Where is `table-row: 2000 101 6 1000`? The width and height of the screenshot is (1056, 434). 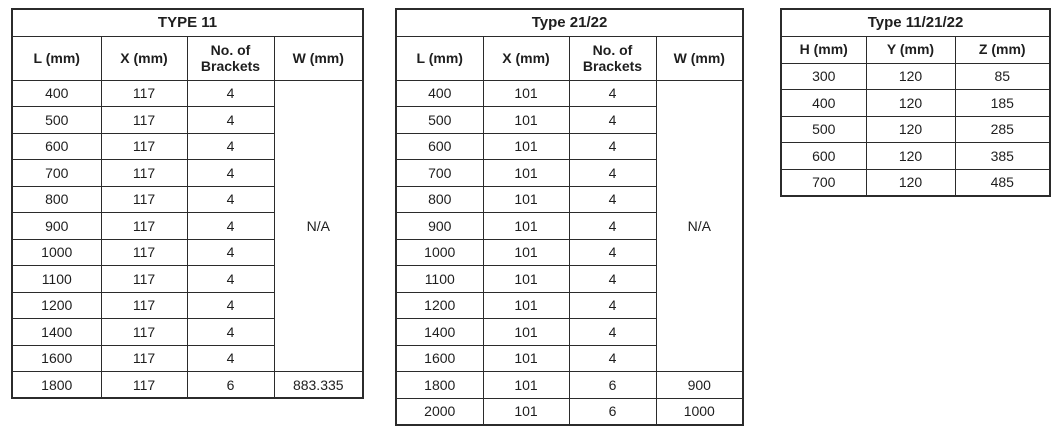 table-row: 2000 101 6 1000 is located at coordinates (569, 411).